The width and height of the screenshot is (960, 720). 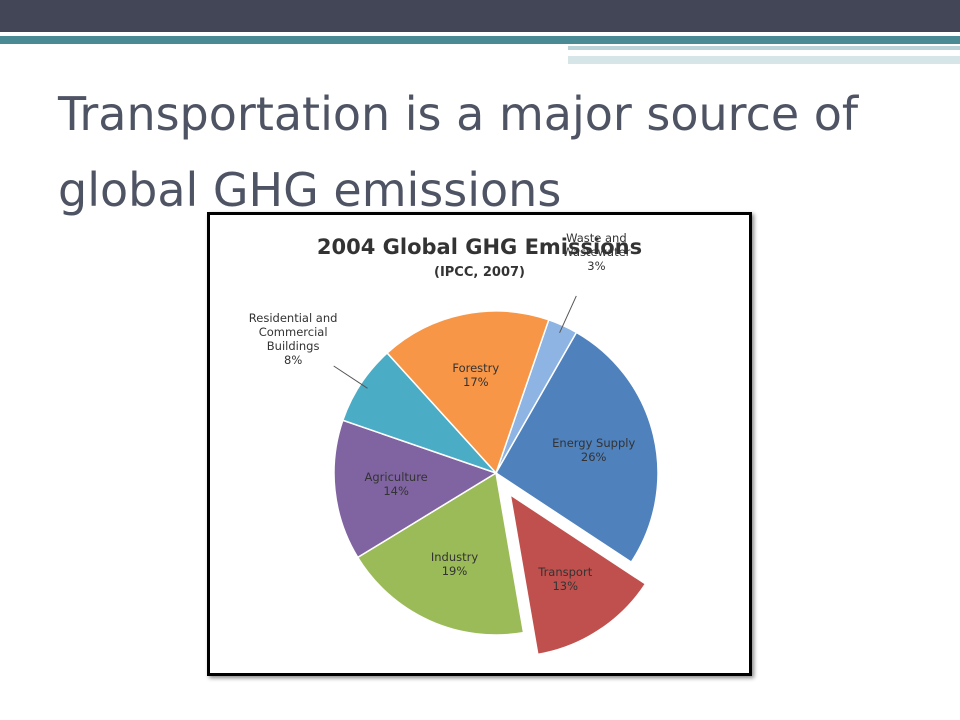 What do you see at coordinates (594, 442) in the screenshot?
I see `category-label: Energy Supply` at bounding box center [594, 442].